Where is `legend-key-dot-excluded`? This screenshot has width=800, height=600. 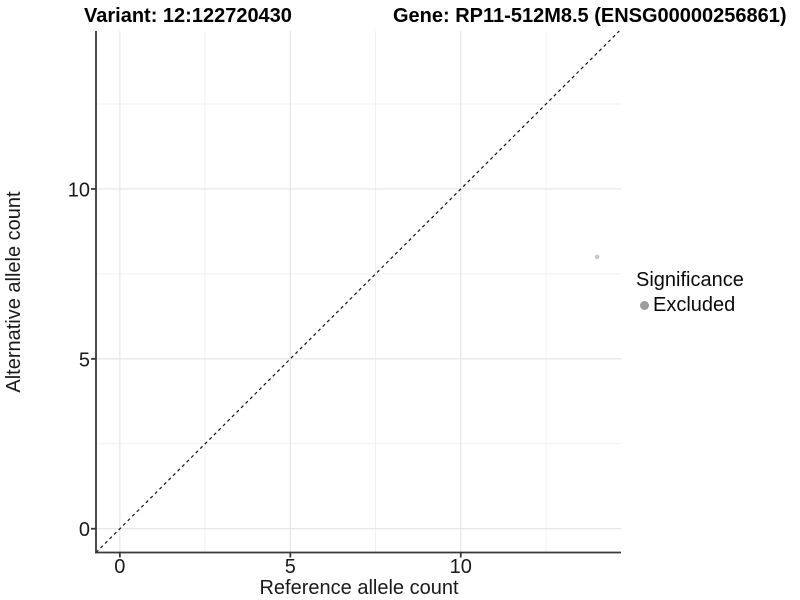
legend-key-dot-excluded is located at coordinates (644, 305).